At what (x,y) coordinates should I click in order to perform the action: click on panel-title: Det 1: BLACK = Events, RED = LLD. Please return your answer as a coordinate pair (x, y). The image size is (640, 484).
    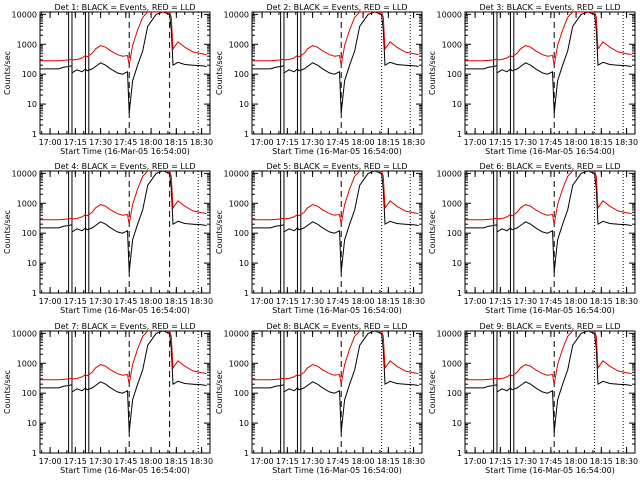
    Looking at the image, I should click on (125, 7).